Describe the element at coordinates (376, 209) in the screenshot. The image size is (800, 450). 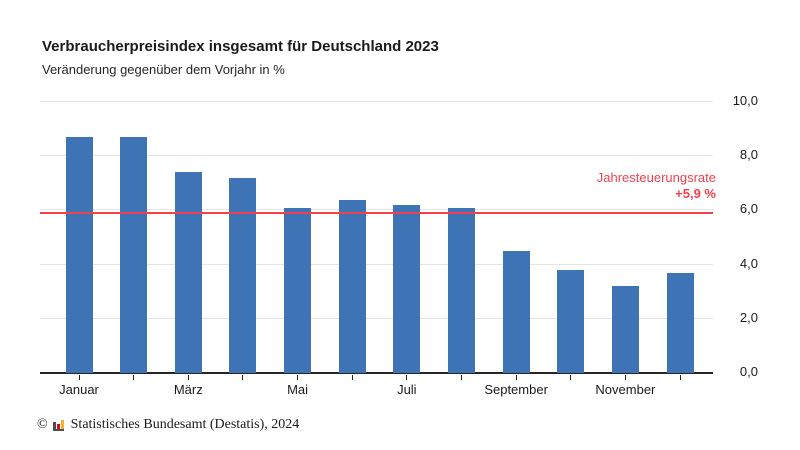
I see `gridline-6,0` at that location.